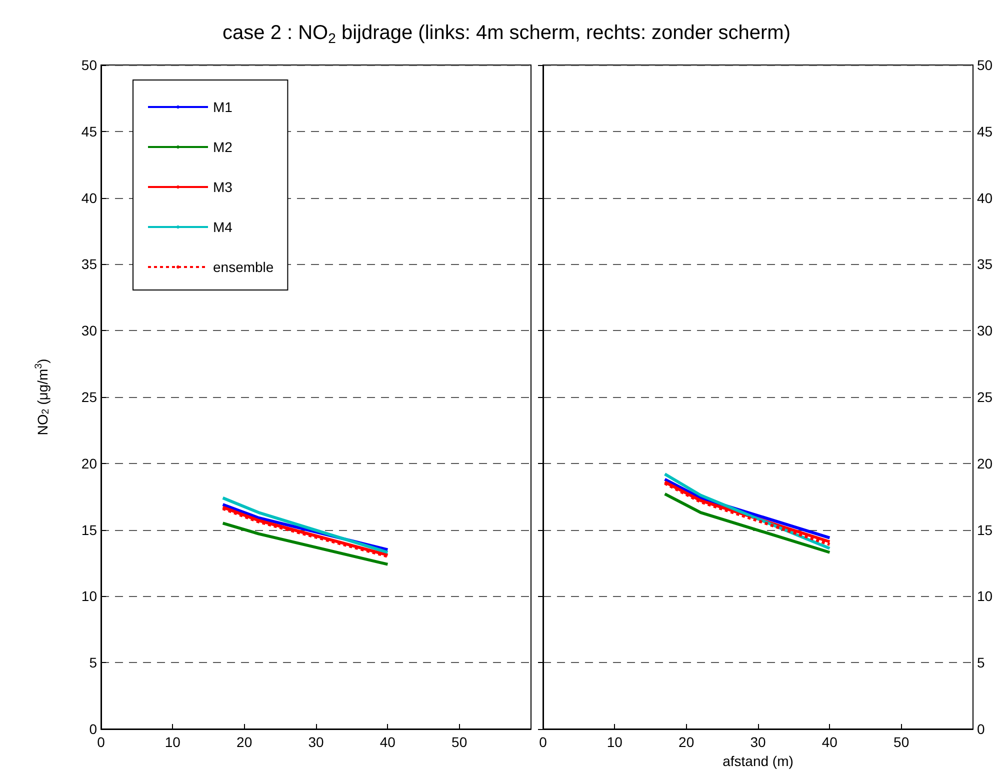 The width and height of the screenshot is (997, 780). I want to click on x-tick-label: 0, so click(543, 742).